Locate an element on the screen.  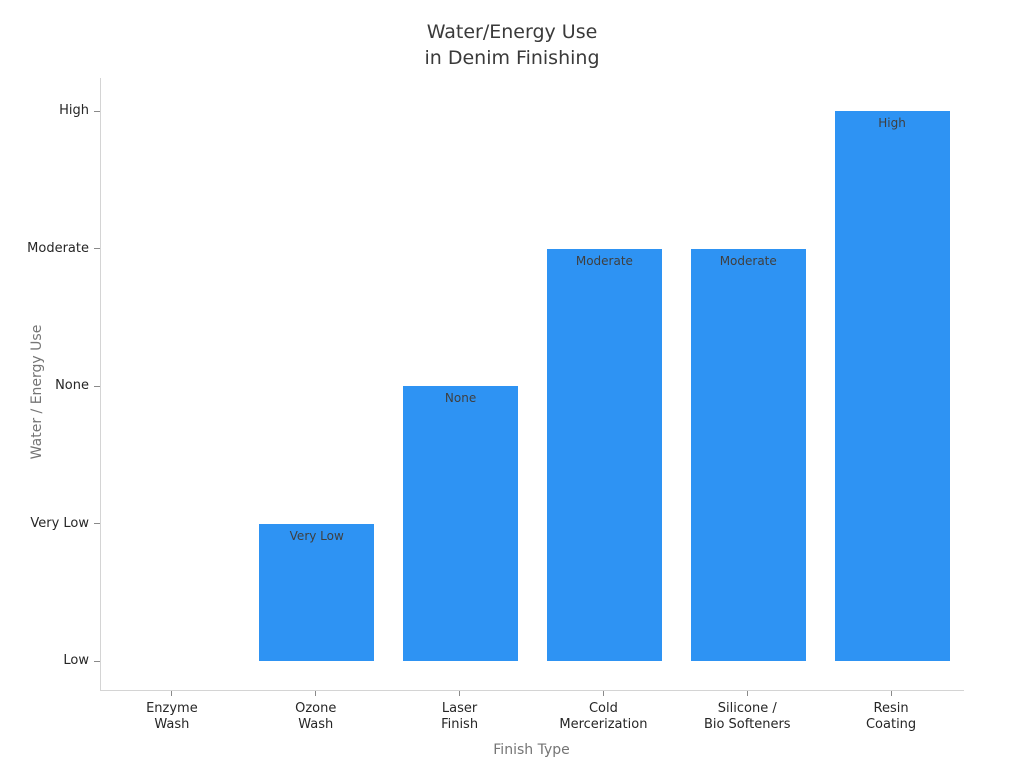
x-tick-label: Ozone Wash is located at coordinates (316, 716).